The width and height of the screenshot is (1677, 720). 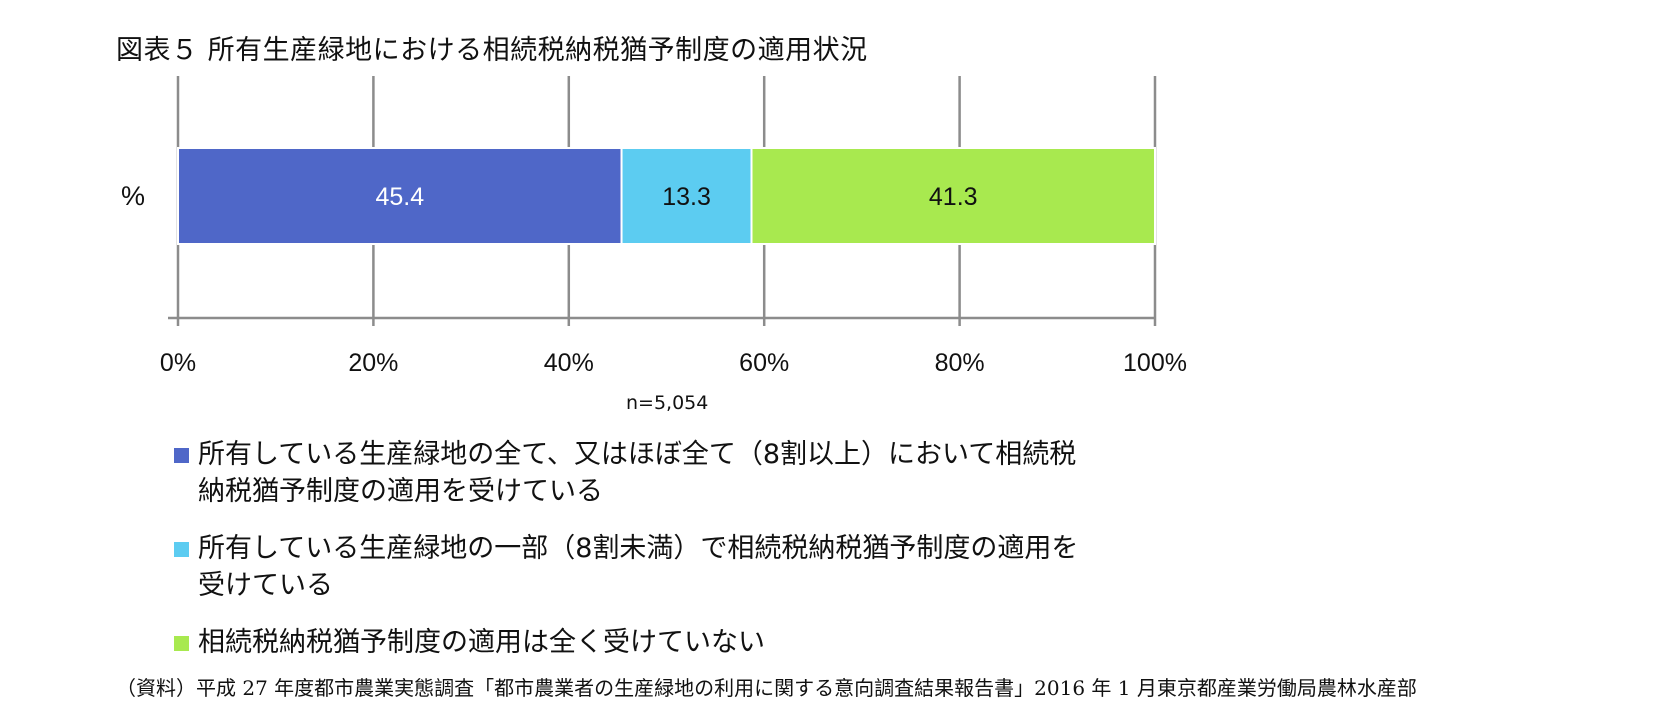 I want to click on legend-label: 所有している生産緑地の全て、又はほぼ全て（8割以上）において相続税, so click(x=637, y=454).